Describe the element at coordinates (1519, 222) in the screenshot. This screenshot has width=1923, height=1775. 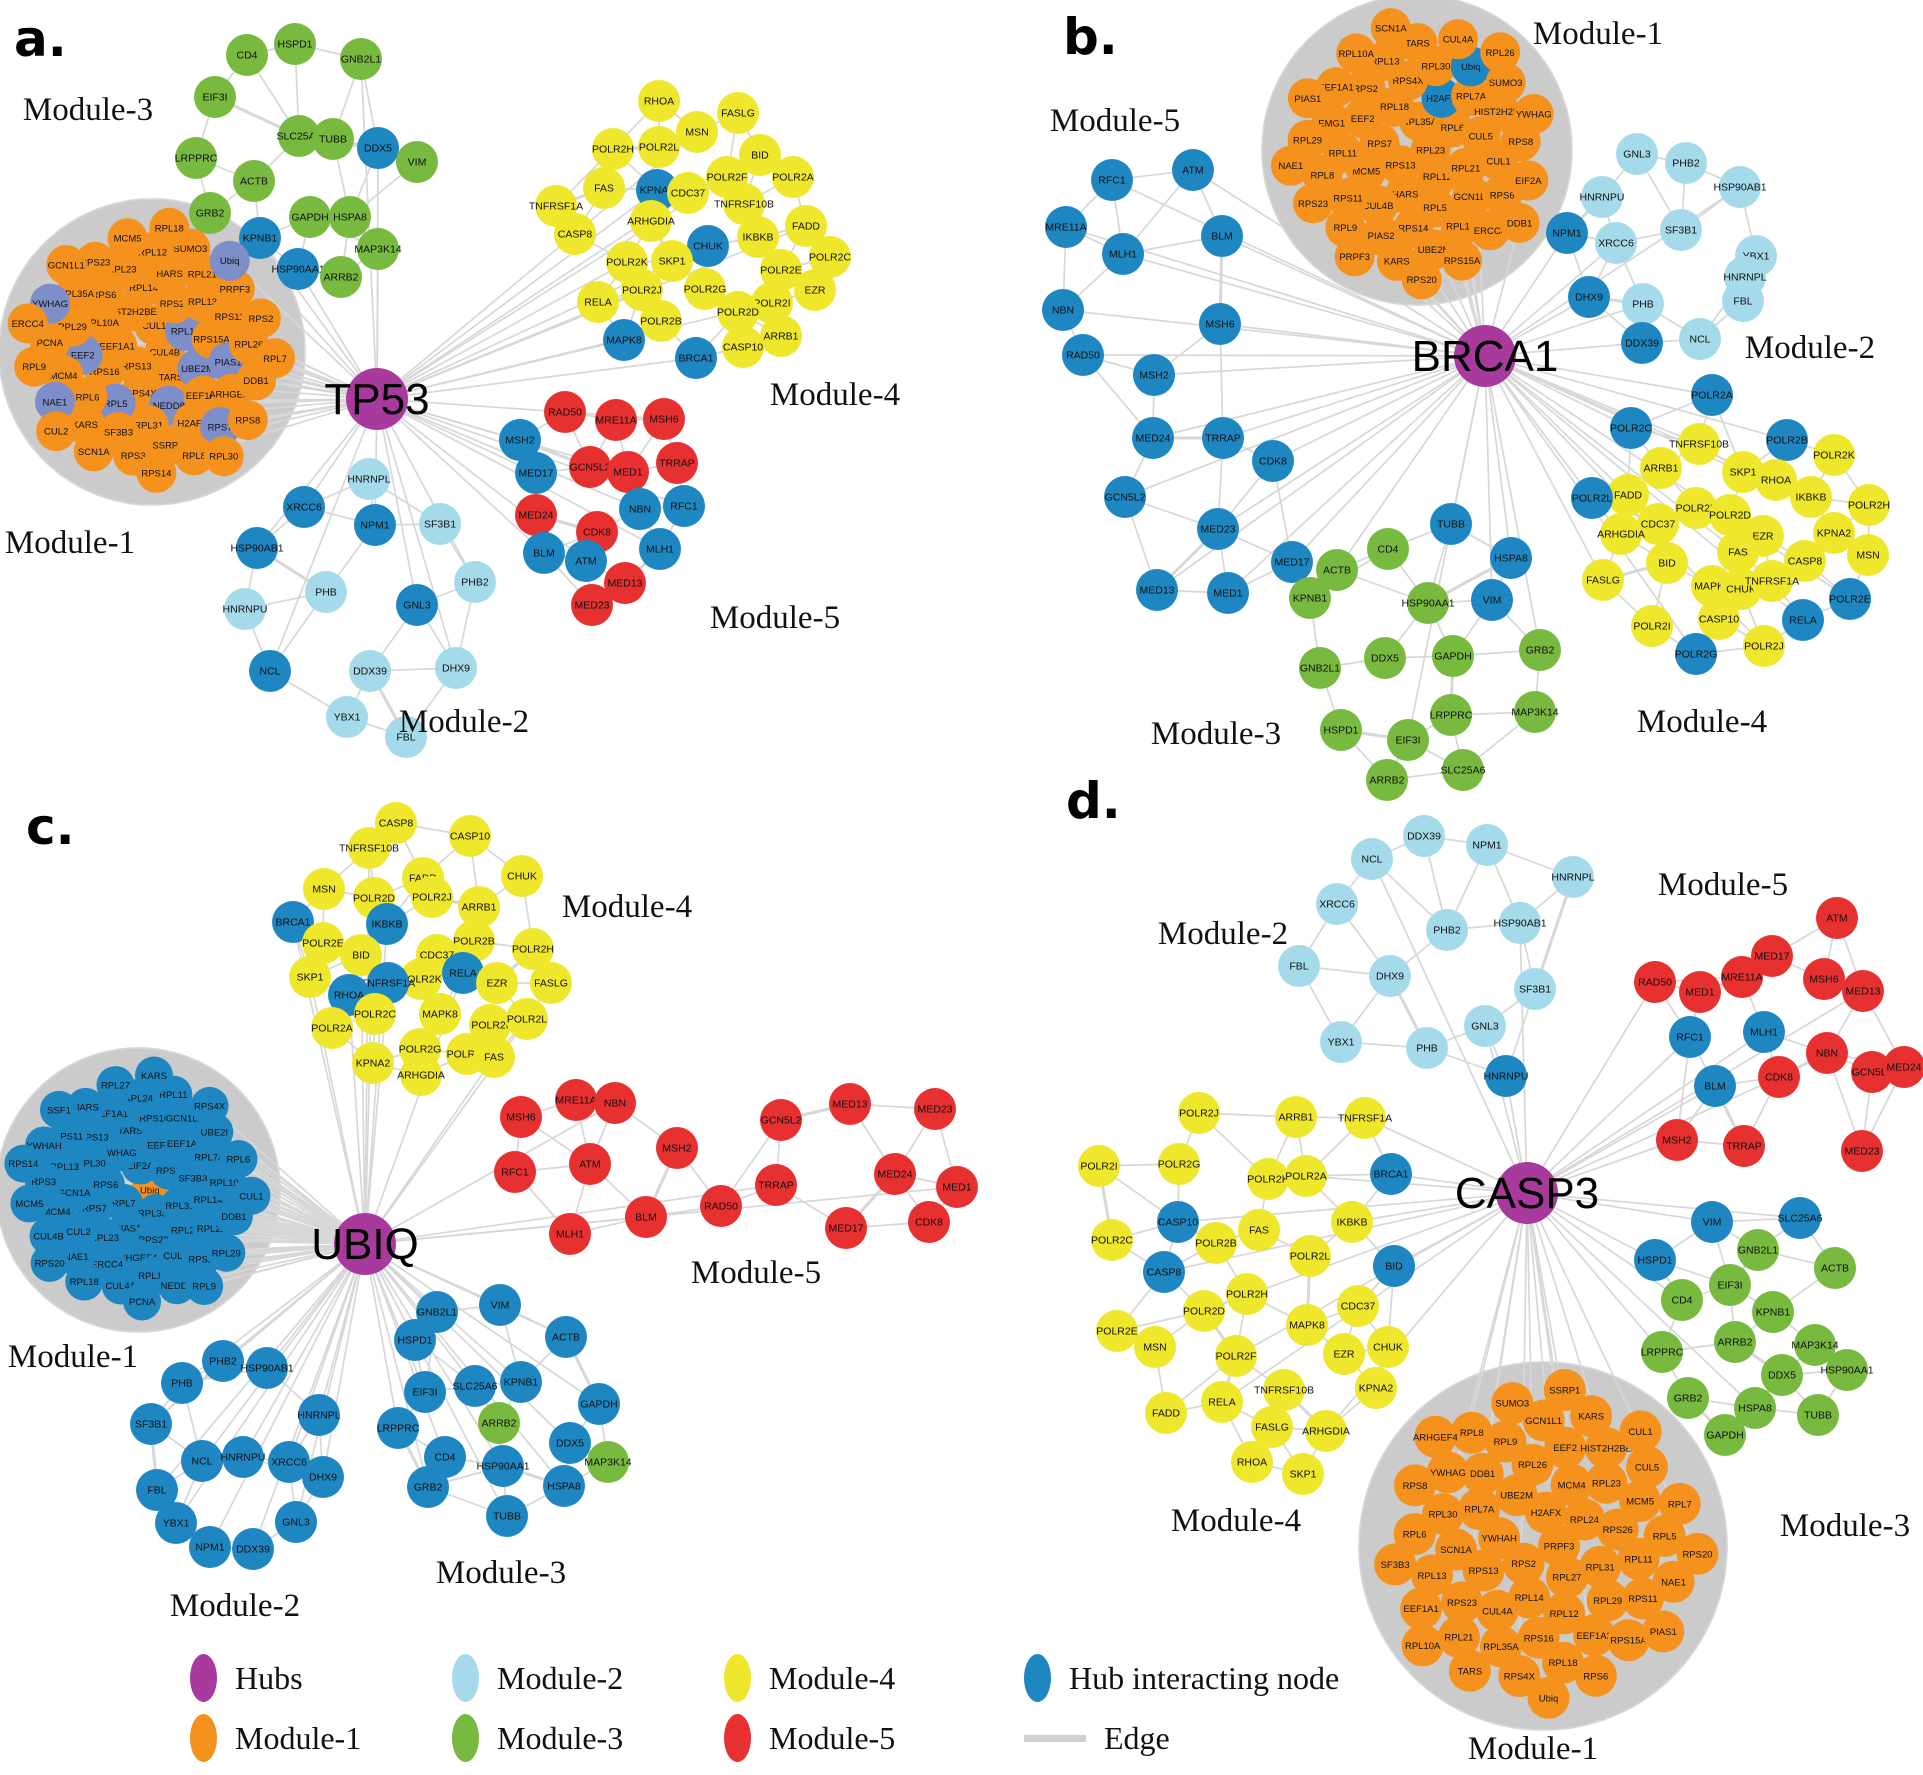
I see `node-DDB1: DDB1` at that location.